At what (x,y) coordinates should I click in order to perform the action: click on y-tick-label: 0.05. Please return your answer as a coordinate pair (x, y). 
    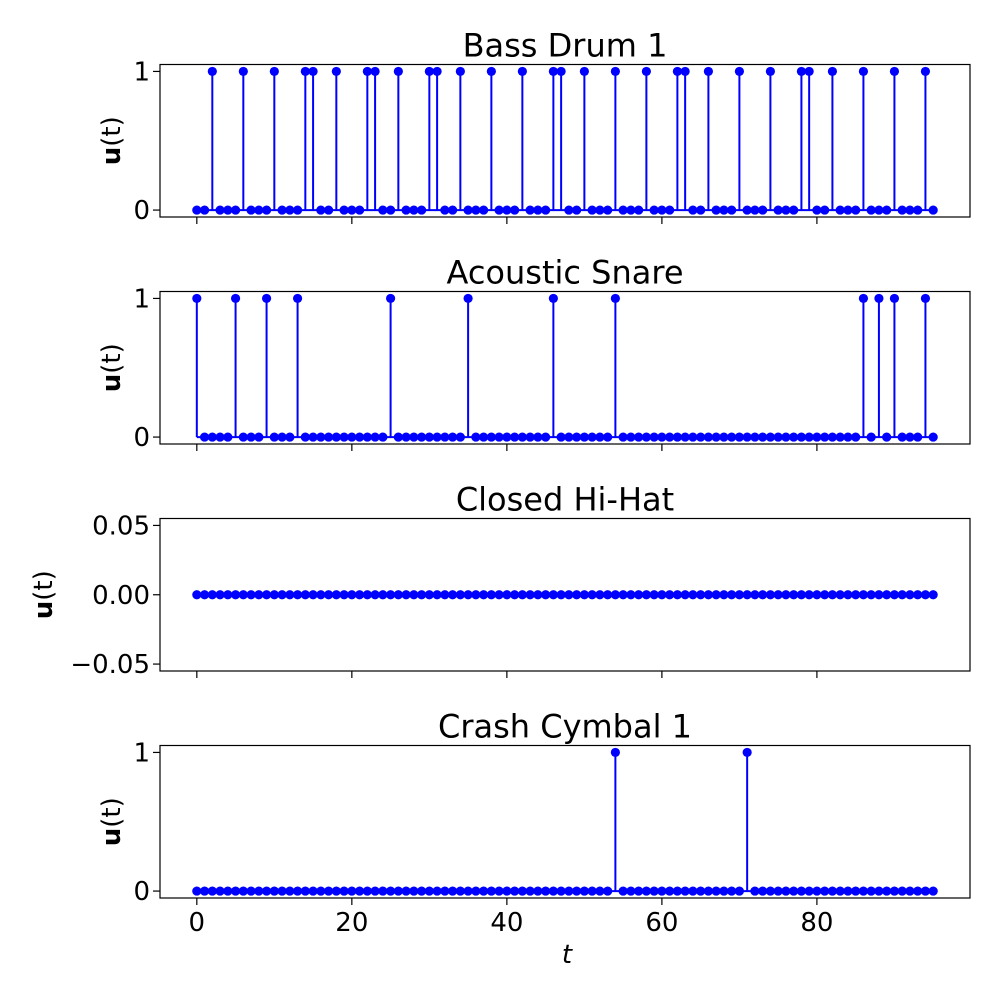
    Looking at the image, I should click on (121, 526).